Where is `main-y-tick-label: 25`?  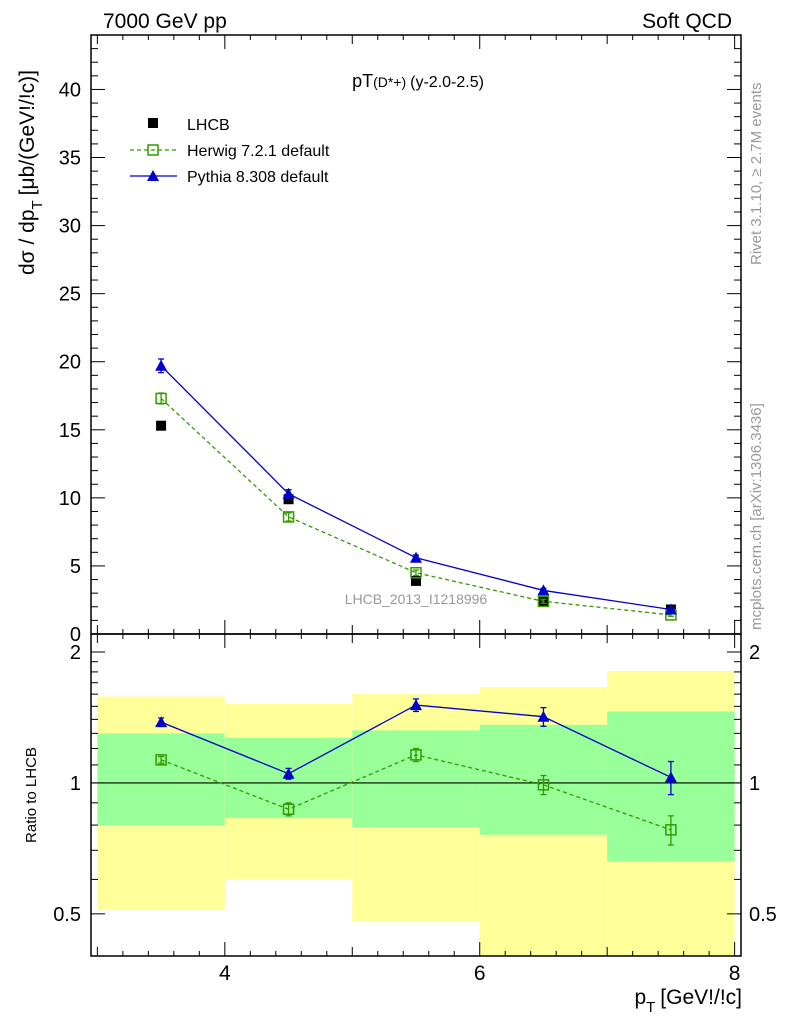 main-y-tick-label: 25 is located at coordinates (70, 295).